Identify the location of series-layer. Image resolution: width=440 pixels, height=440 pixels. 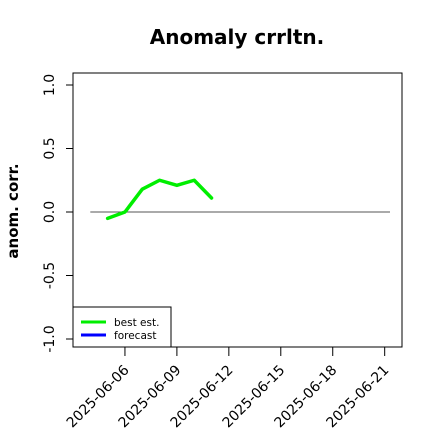
(159, 199).